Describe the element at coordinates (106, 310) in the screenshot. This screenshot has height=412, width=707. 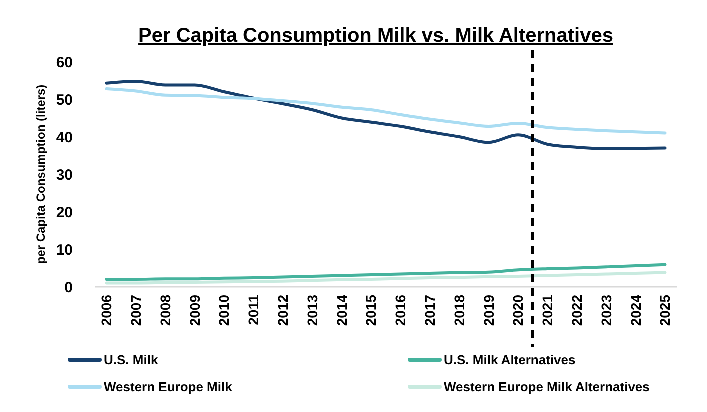
I see `x-tick-label: 2006` at that location.